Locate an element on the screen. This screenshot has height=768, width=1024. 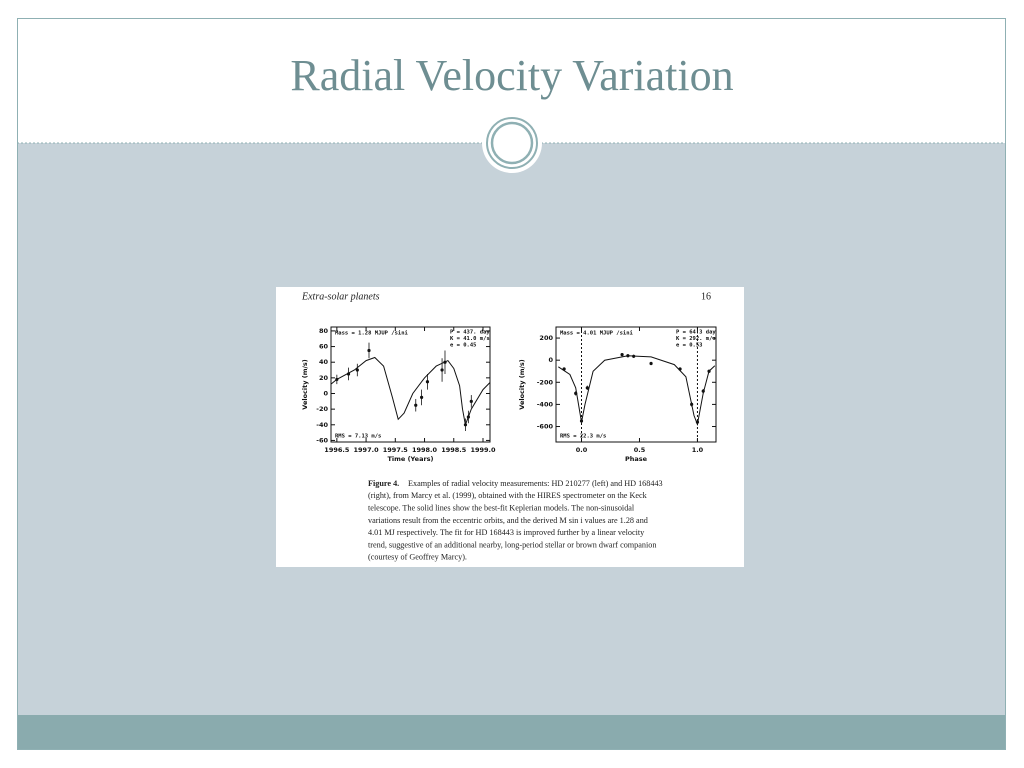
slide-title: Radial Velocity Variation is located at coordinates (511, 75).